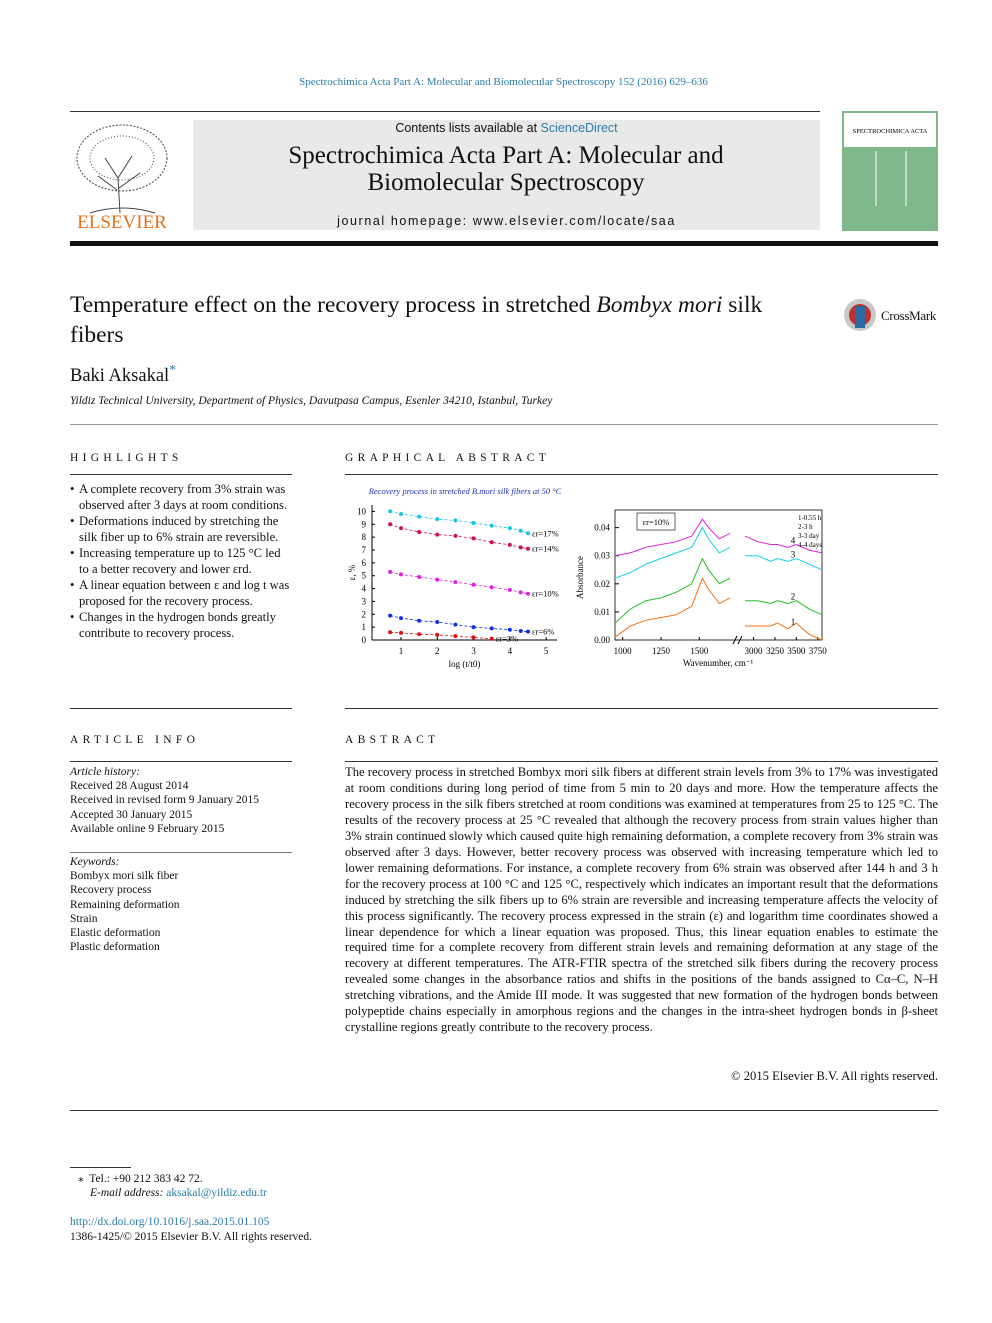 Image resolution: width=992 pixels, height=1323 pixels. I want to click on curve-tag: 4, so click(793, 540).